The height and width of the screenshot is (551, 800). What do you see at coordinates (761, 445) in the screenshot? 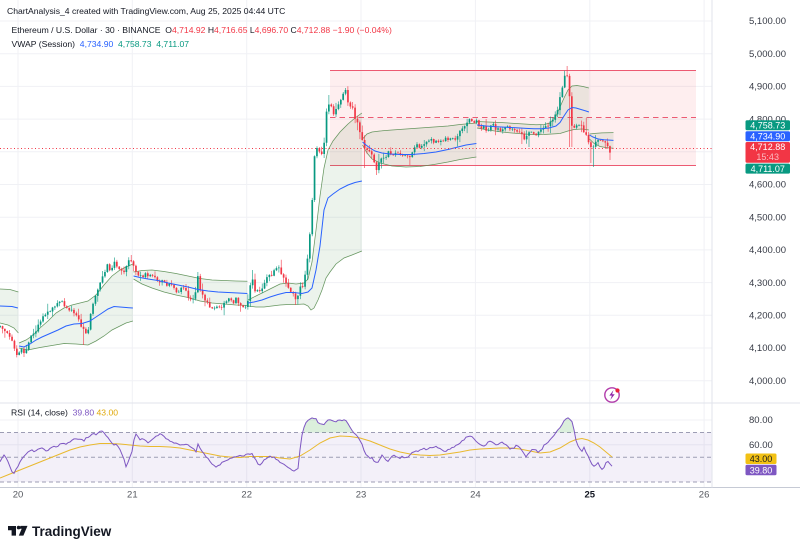
I see `svg-text: 60.00` at bounding box center [761, 445].